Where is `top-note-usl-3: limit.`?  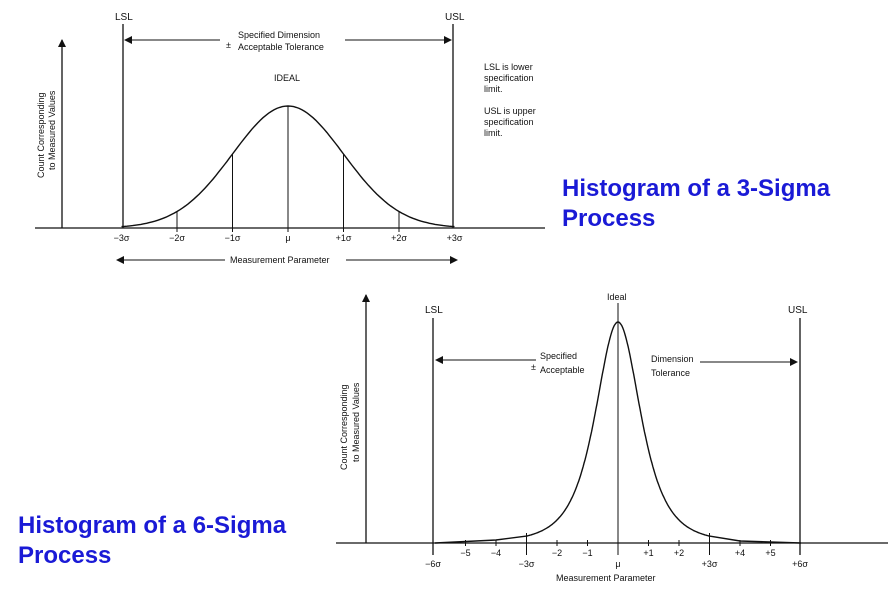 top-note-usl-3: limit. is located at coordinates (493, 133).